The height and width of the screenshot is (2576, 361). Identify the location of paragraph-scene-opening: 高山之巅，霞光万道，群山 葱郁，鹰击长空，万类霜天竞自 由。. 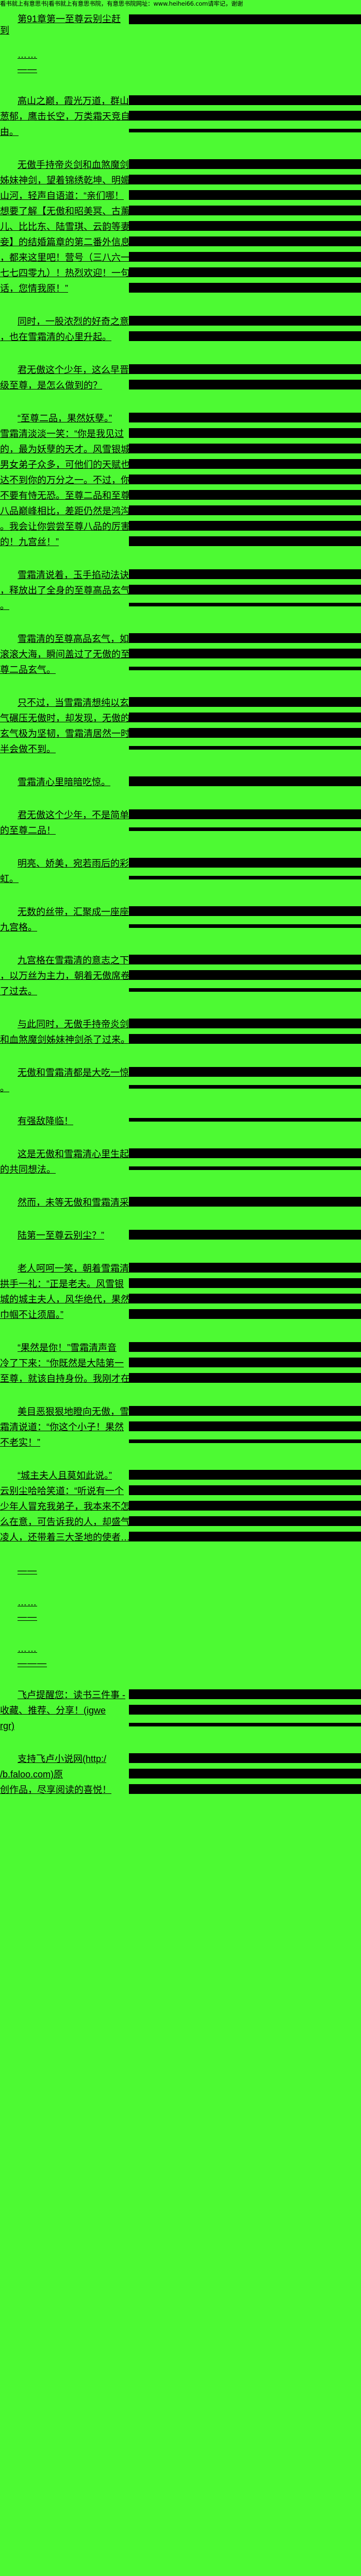
(180, 117).